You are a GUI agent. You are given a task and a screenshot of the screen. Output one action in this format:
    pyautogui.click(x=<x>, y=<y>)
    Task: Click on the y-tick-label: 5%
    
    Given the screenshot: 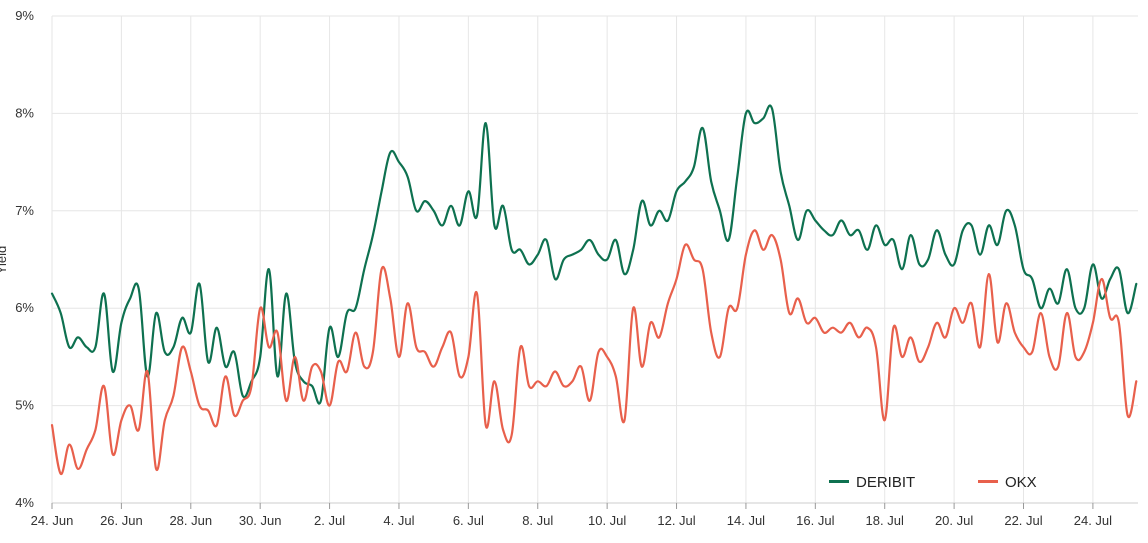 What is the action you would take?
    pyautogui.click(x=24, y=405)
    